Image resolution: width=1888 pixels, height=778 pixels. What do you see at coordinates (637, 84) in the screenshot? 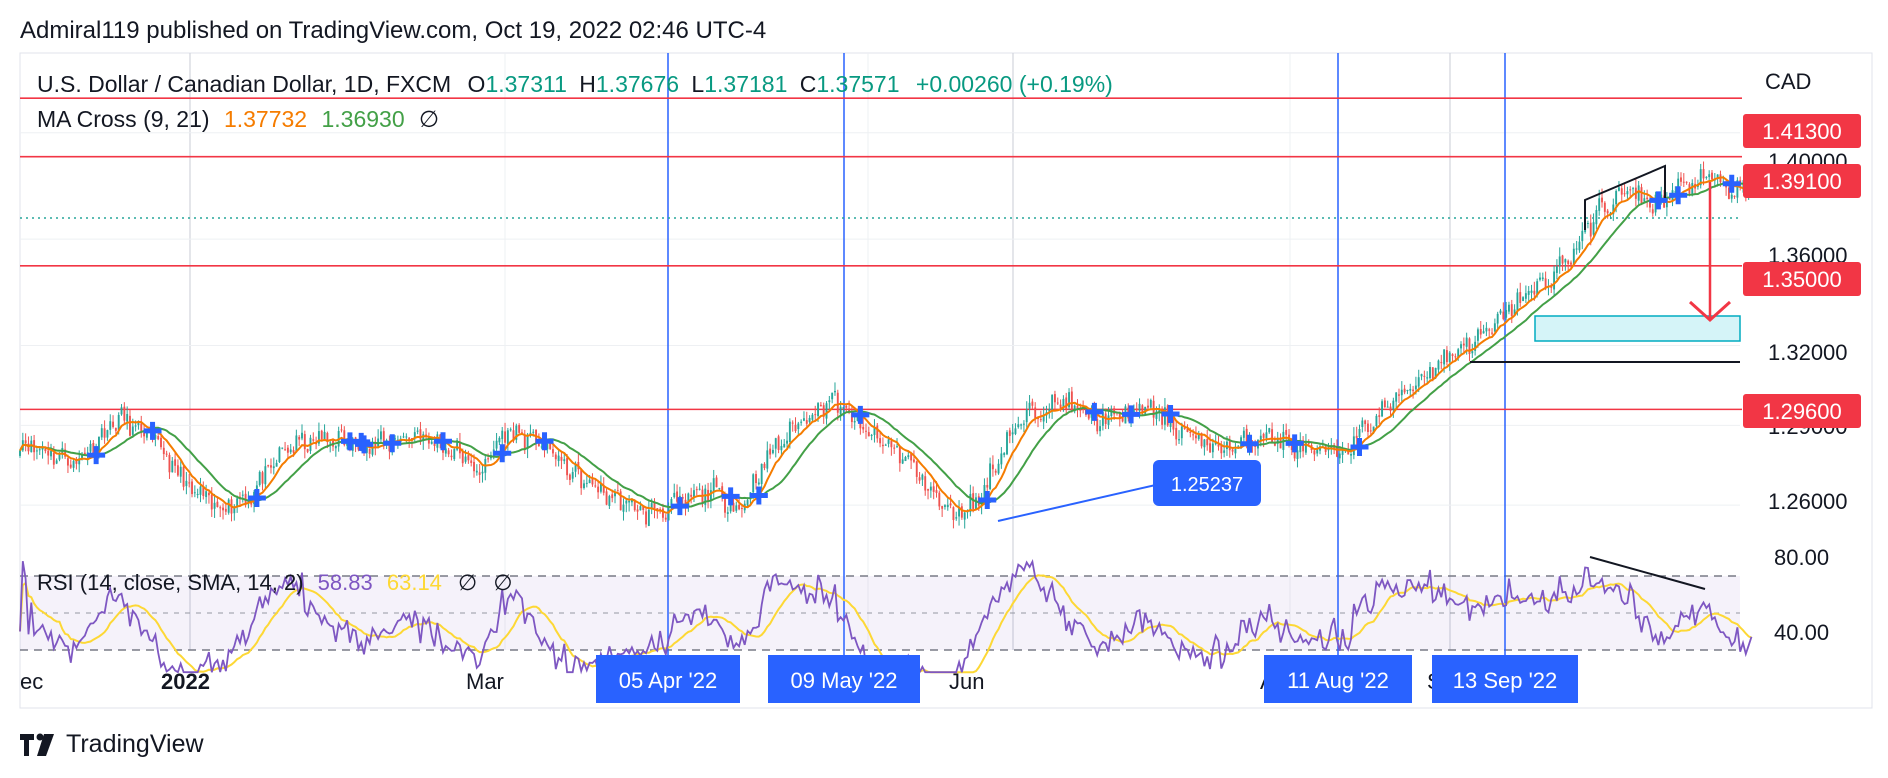
I see `legend-h-value: 1.37676` at bounding box center [637, 84].